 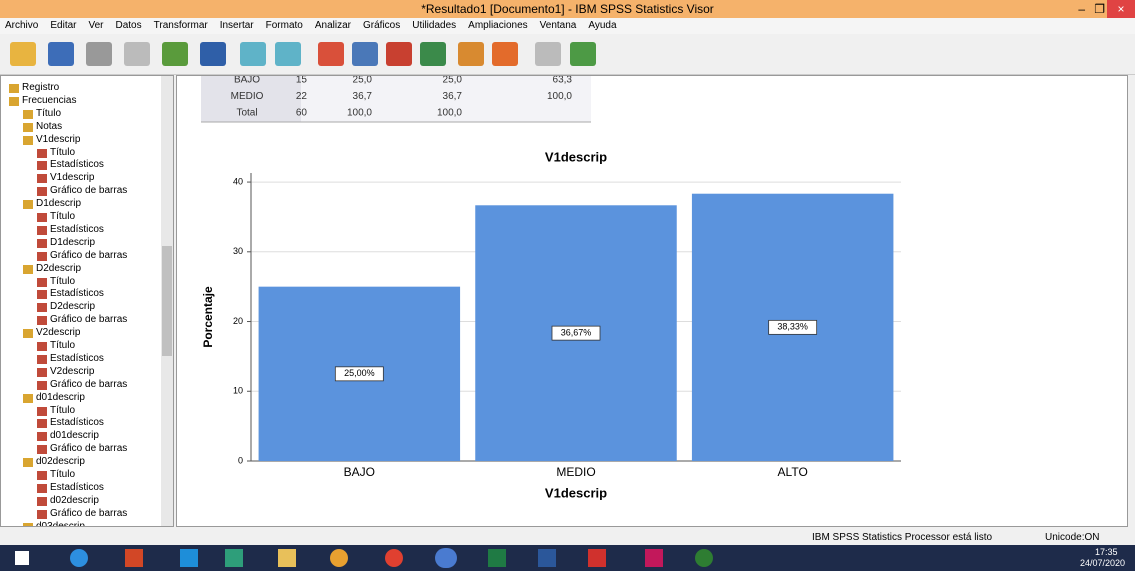 What do you see at coordinates (49, 126) in the screenshot?
I see `tree-item: Notas` at bounding box center [49, 126].